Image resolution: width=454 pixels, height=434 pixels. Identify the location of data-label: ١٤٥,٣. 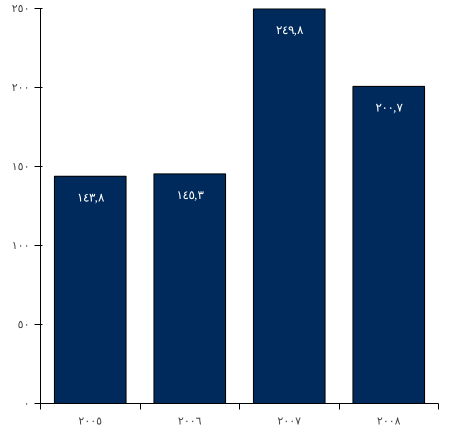
(190, 195).